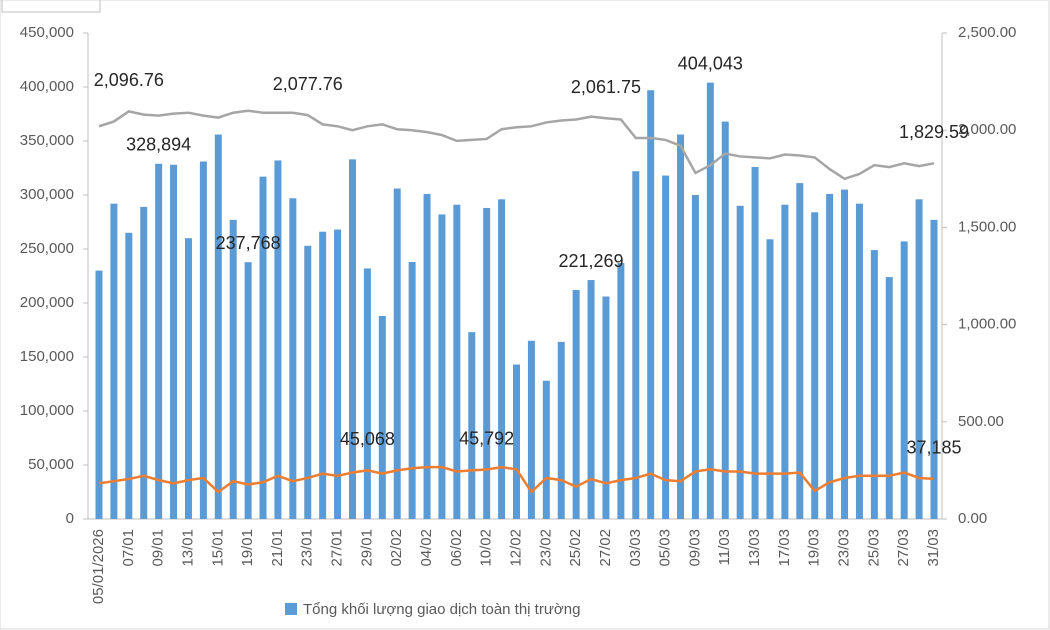 Image resolution: width=1050 pixels, height=630 pixels. I want to click on x-tick-label: 23/02, so click(545, 548).